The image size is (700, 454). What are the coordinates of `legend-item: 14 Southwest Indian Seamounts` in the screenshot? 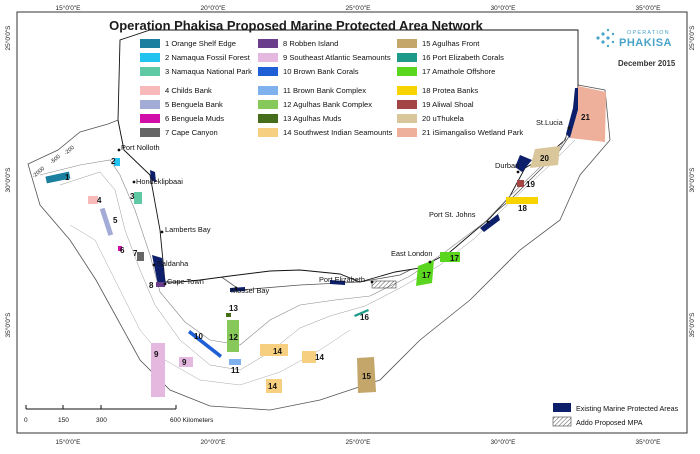 It's located at (325, 132).